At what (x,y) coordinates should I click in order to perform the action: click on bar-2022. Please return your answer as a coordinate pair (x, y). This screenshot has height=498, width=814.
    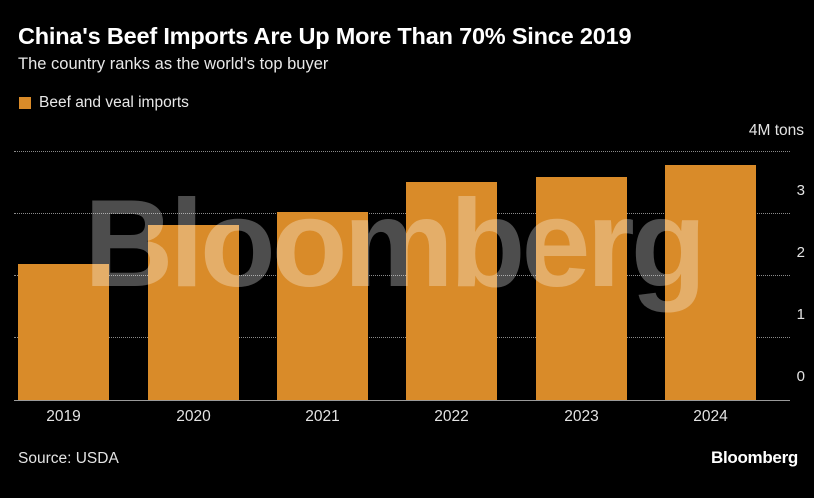
    Looking at the image, I should click on (451, 291).